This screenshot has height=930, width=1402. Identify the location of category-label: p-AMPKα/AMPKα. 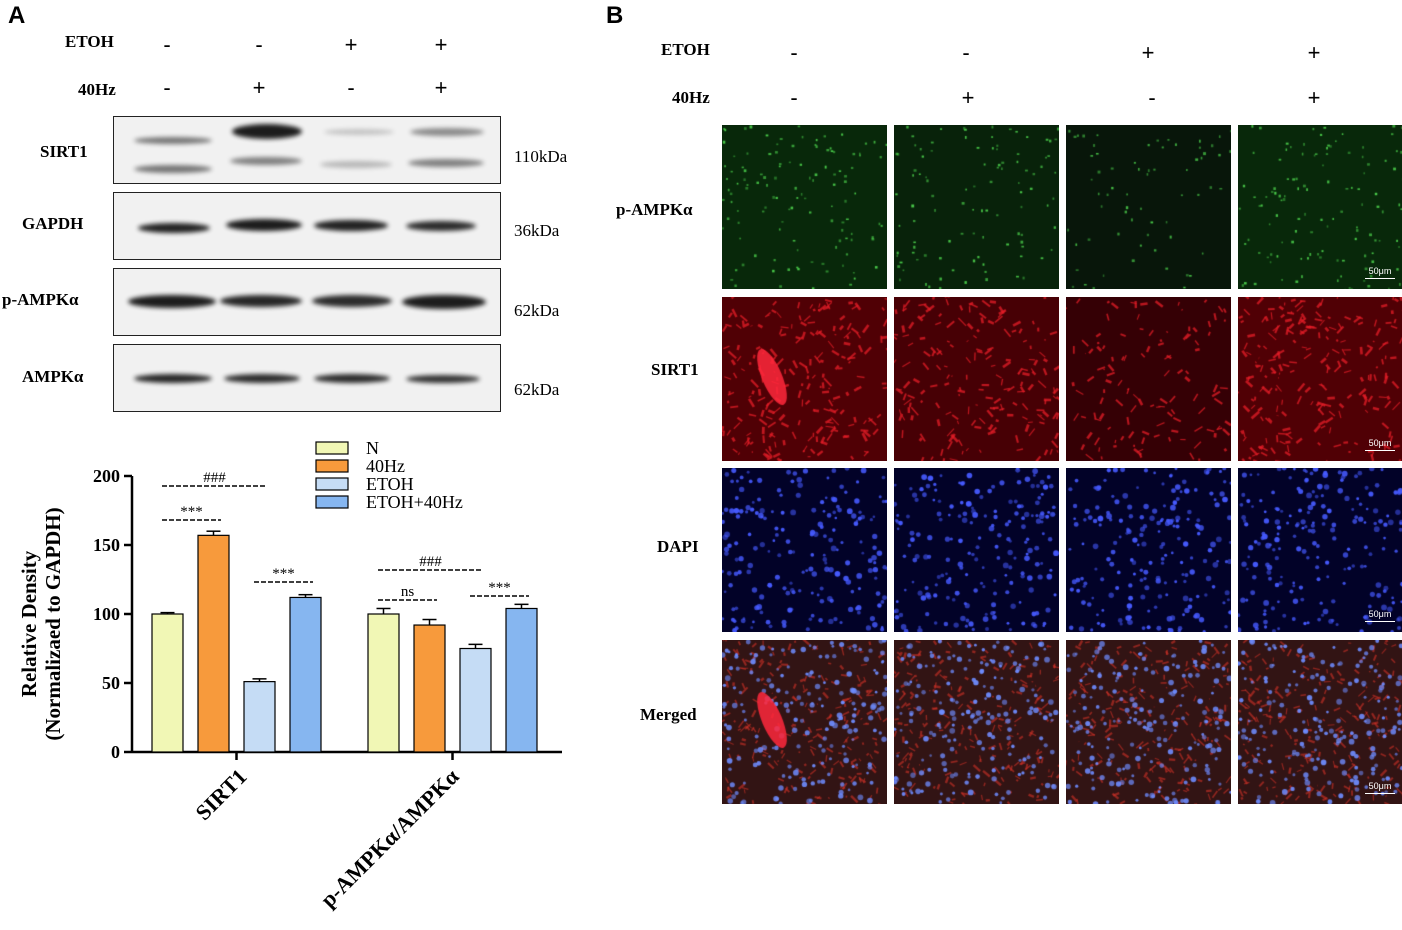
(389, 837).